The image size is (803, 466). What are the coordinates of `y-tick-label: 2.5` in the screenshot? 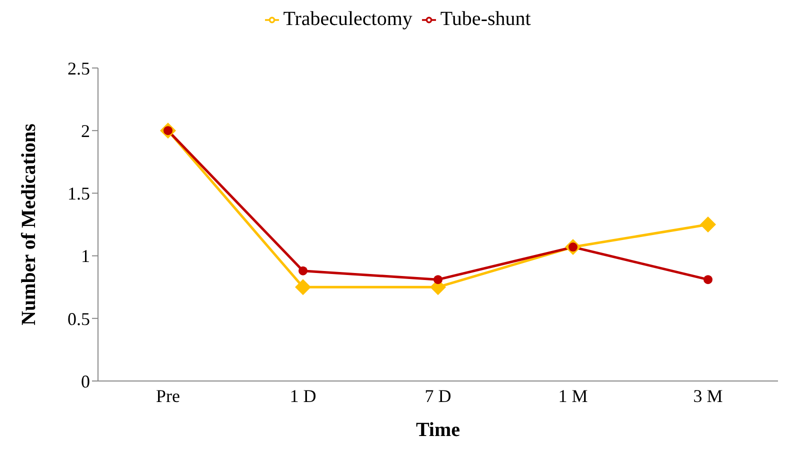 It's located at (79, 68).